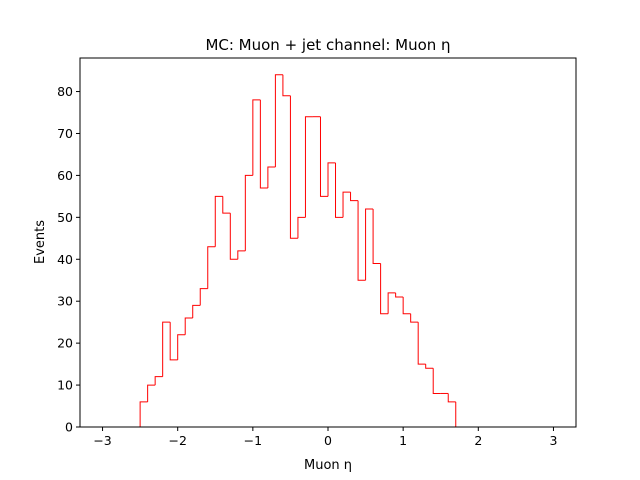 This screenshot has height=480, width=640. Describe the element at coordinates (328, 440) in the screenshot. I see `x-tick-label: 0` at that location.